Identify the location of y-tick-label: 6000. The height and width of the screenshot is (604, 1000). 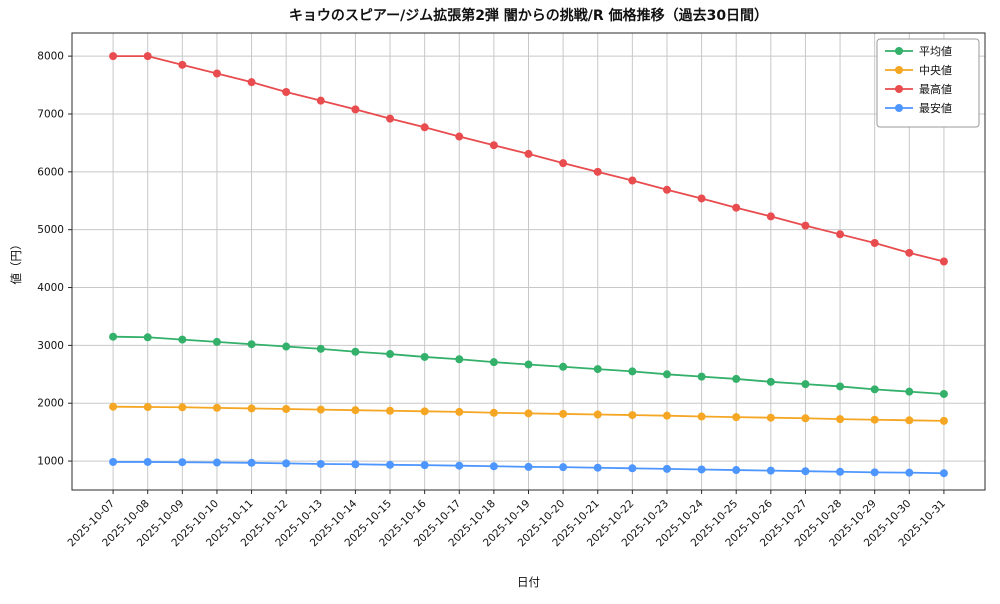
(50, 172).